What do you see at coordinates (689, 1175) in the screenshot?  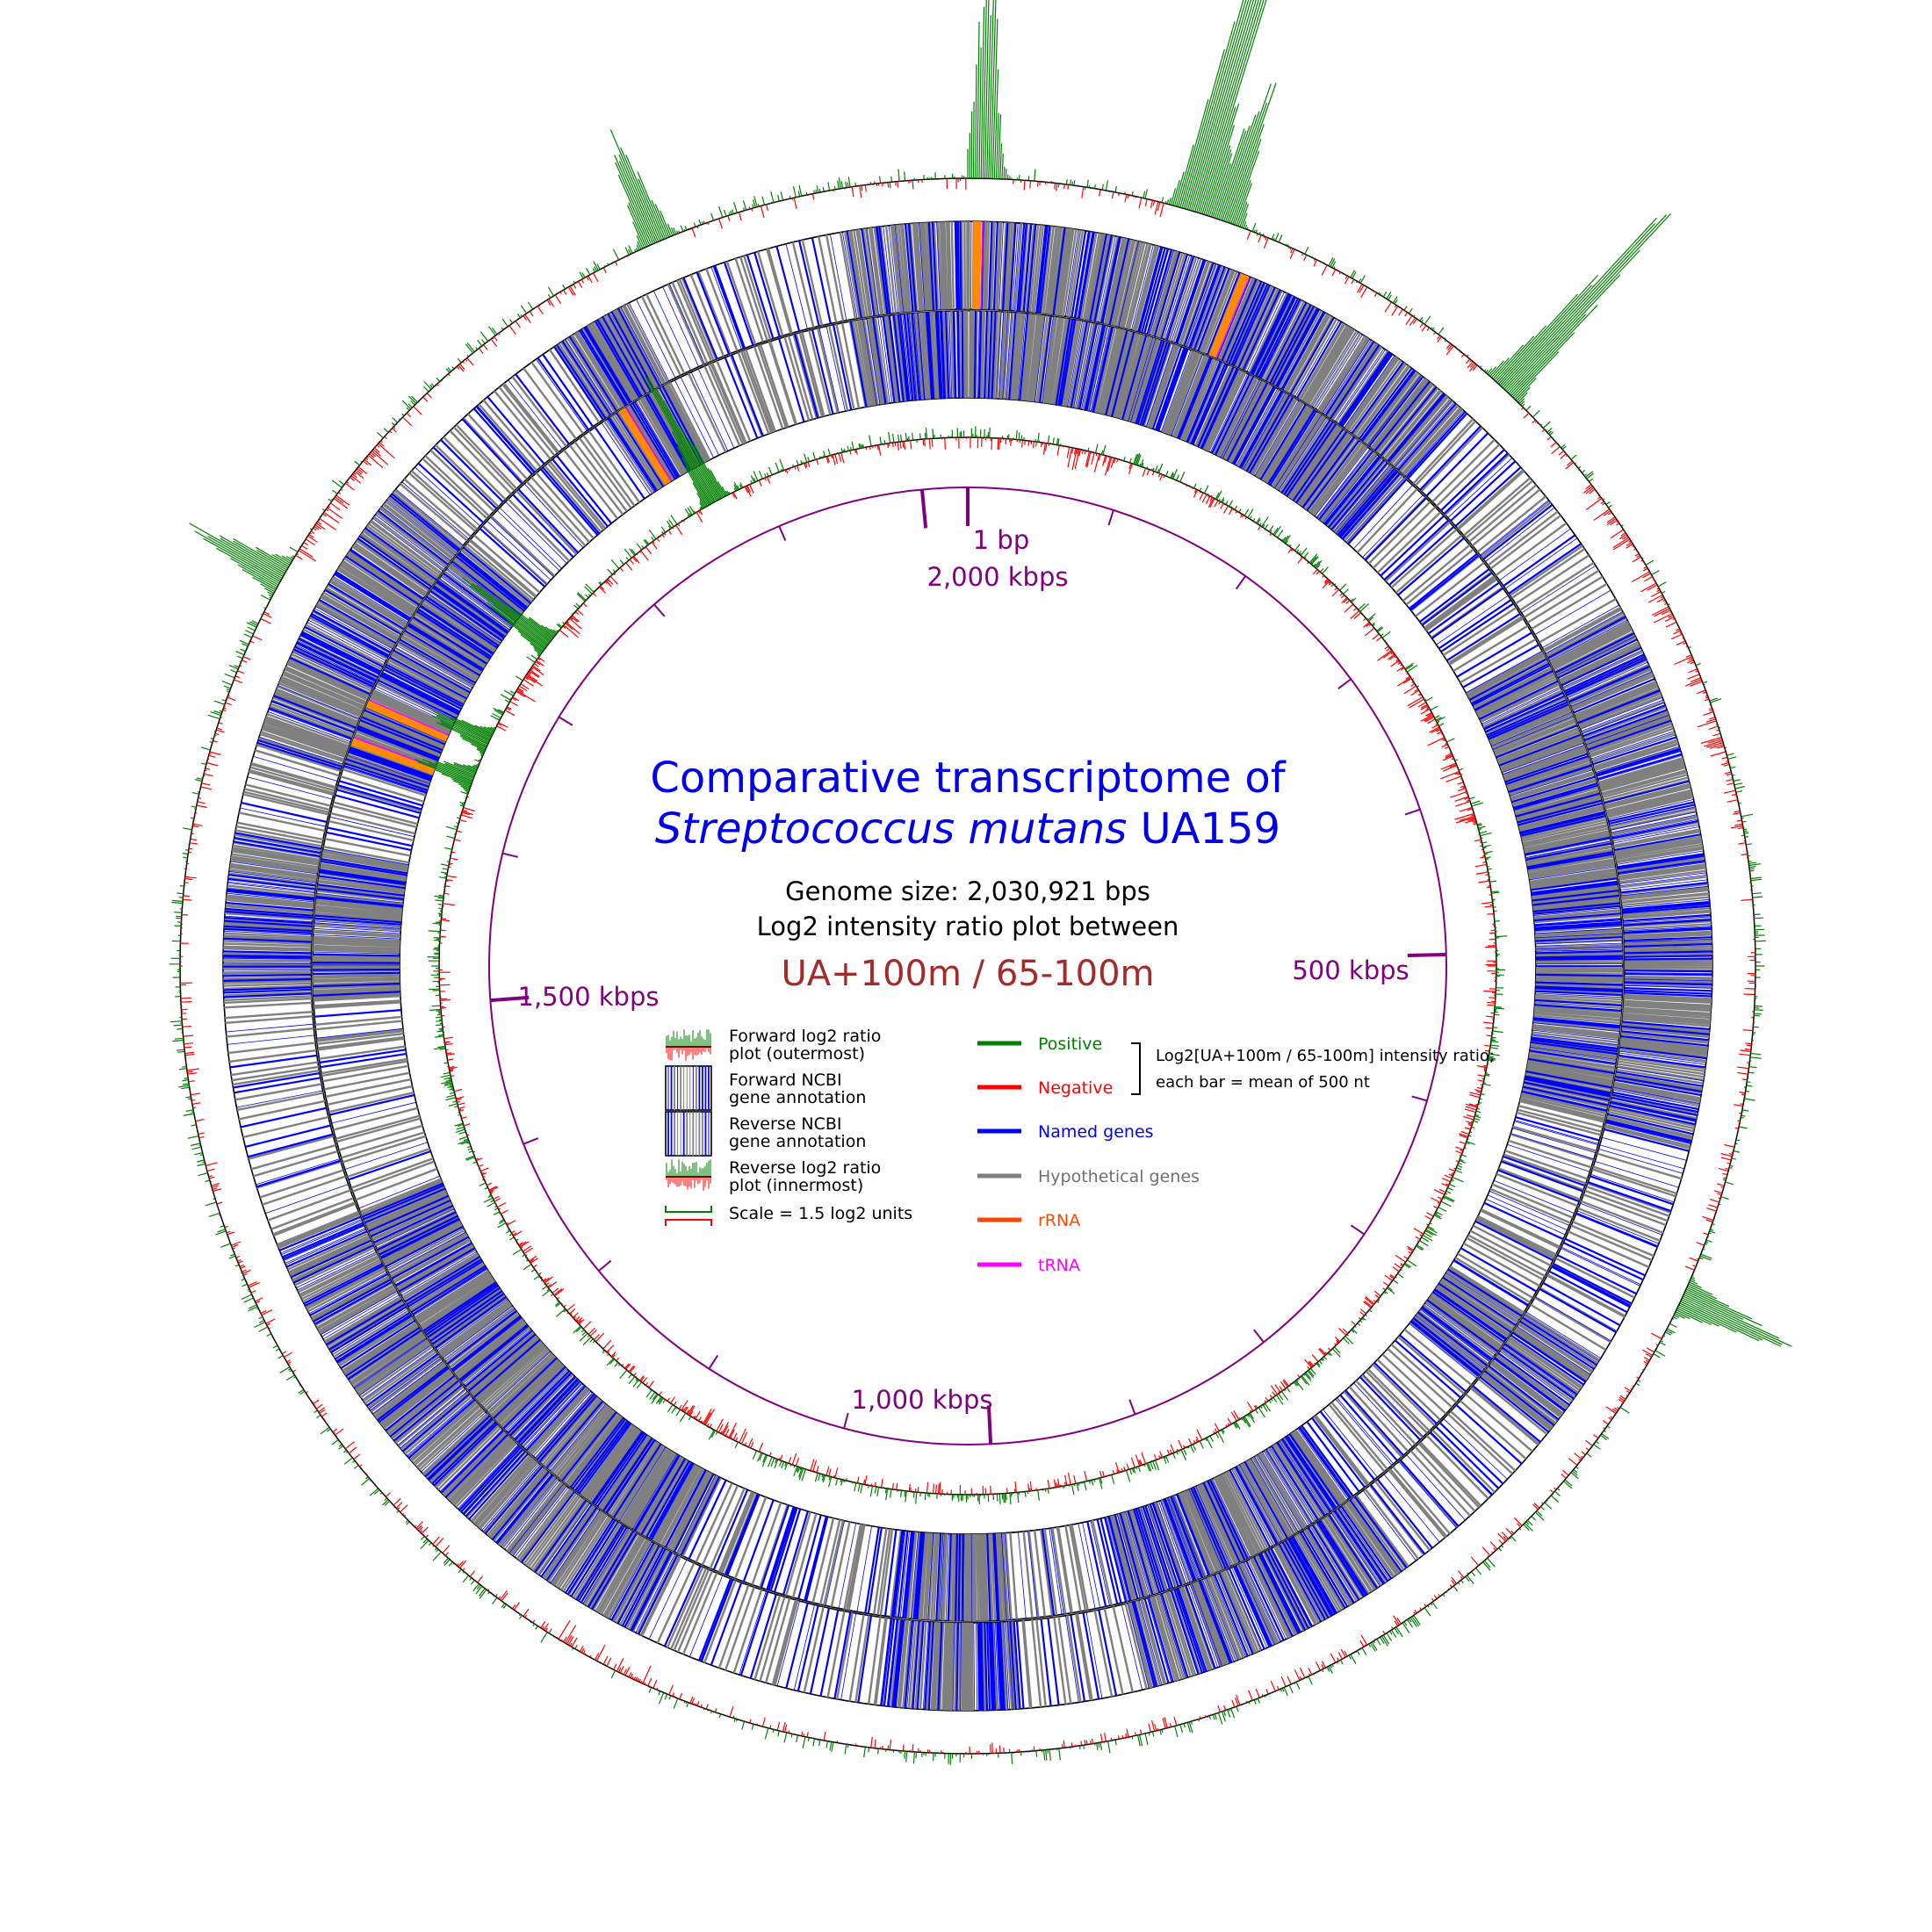 I see `legend-reverse-plot-swatch` at bounding box center [689, 1175].